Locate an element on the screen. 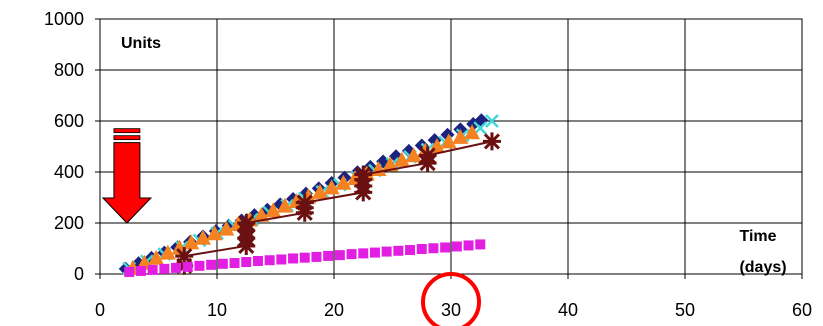 Image resolution: width=823 pixels, height=326 pixels. arrow-annotation is located at coordinates (127, 176).